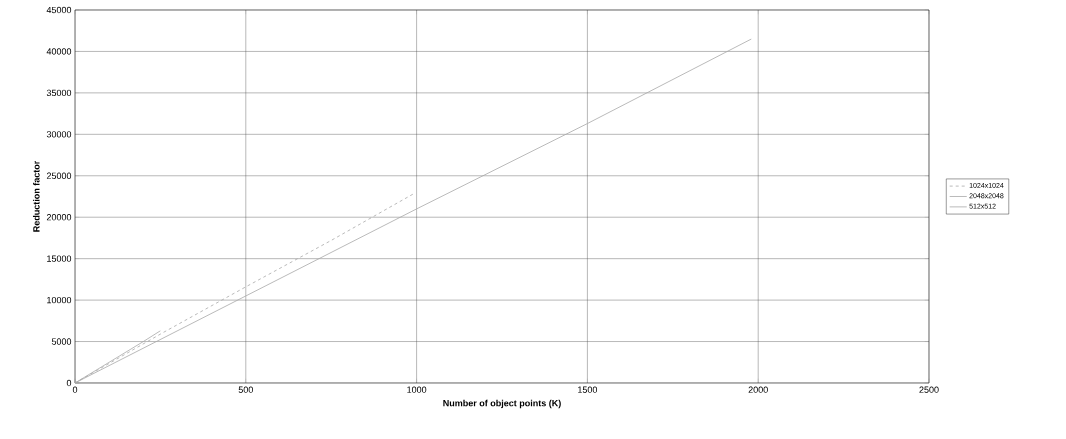 Image resolution: width=1066 pixels, height=439 pixels. I want to click on x-tick-label: 2500, so click(929, 389).